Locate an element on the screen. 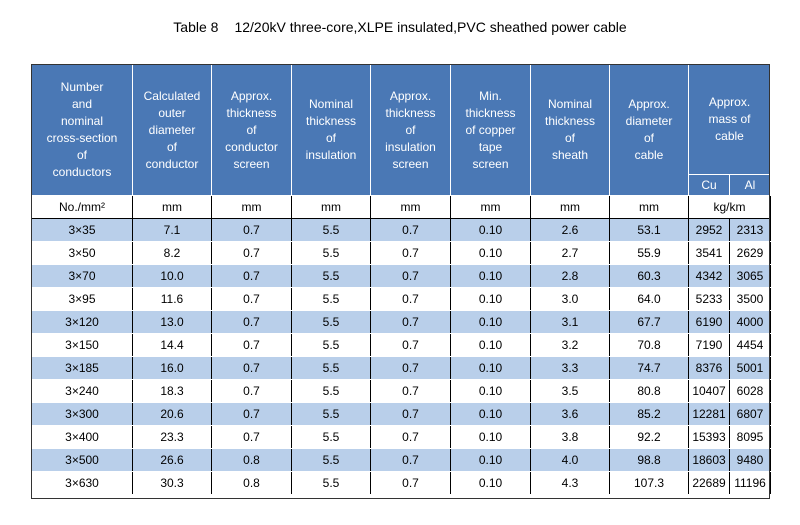 The image size is (800, 525). table-cell: 2.6 is located at coordinates (570, 230).